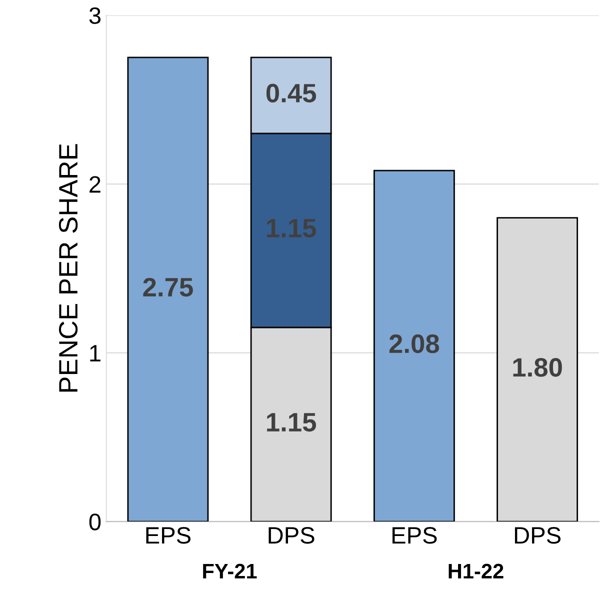 Image resolution: width=608 pixels, height=610 pixels. I want to click on y-tick-label: 2, so click(95, 184).